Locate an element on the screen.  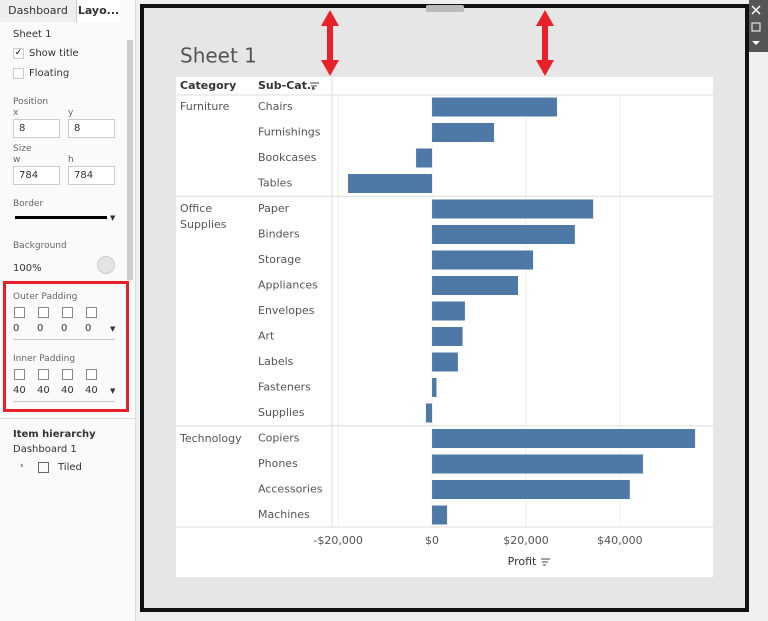
label: Outer Padding is located at coordinates (45, 297).